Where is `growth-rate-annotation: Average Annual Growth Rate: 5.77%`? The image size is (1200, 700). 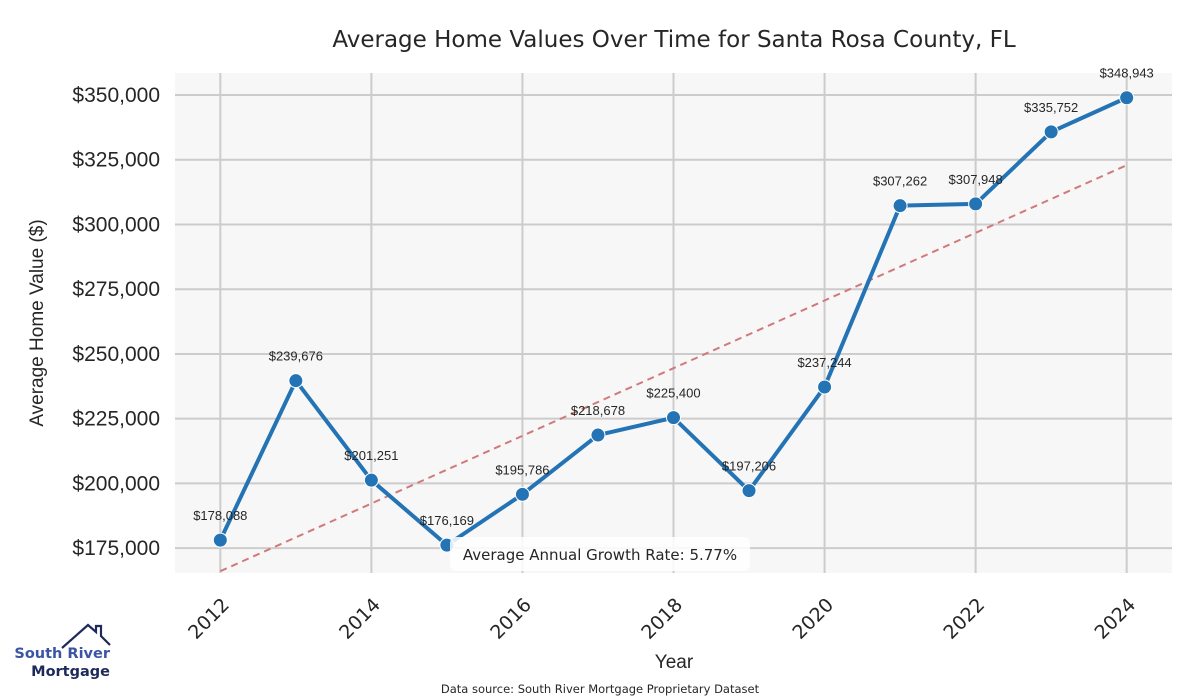 growth-rate-annotation: Average Annual Growth Rate: 5.77% is located at coordinates (600, 554).